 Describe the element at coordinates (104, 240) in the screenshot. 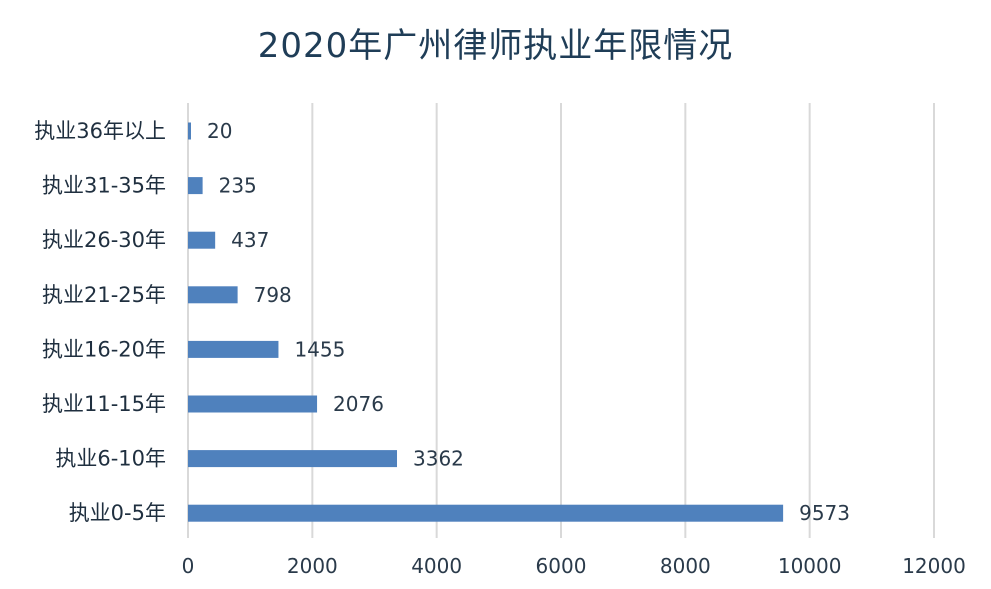

I see `category-label: 执业26-30年` at that location.